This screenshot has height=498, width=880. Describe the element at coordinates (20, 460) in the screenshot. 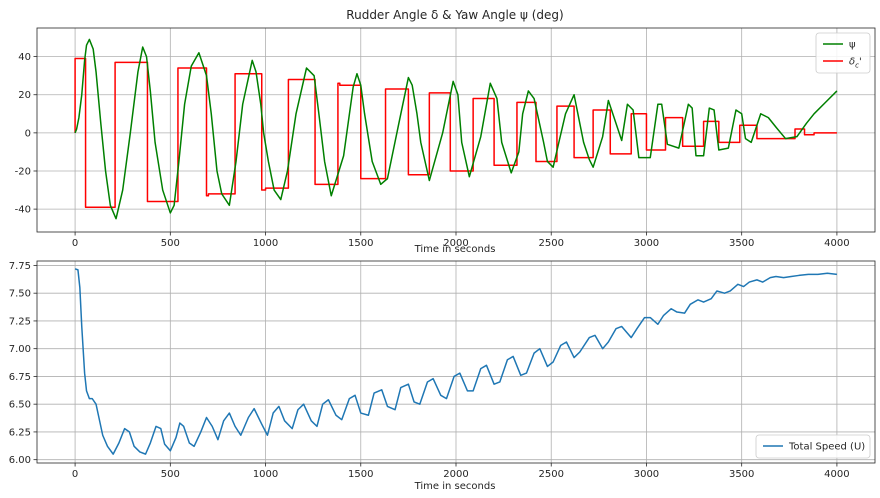

I see `y-tick-label: 6.00` at that location.